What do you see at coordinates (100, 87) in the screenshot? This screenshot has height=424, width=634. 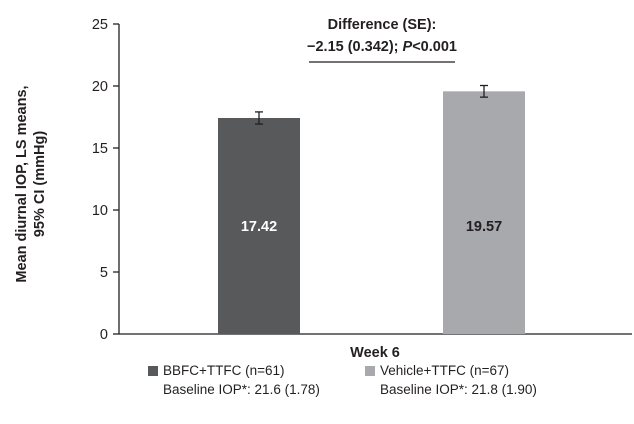 I see `y-tick-label: 20` at bounding box center [100, 87].